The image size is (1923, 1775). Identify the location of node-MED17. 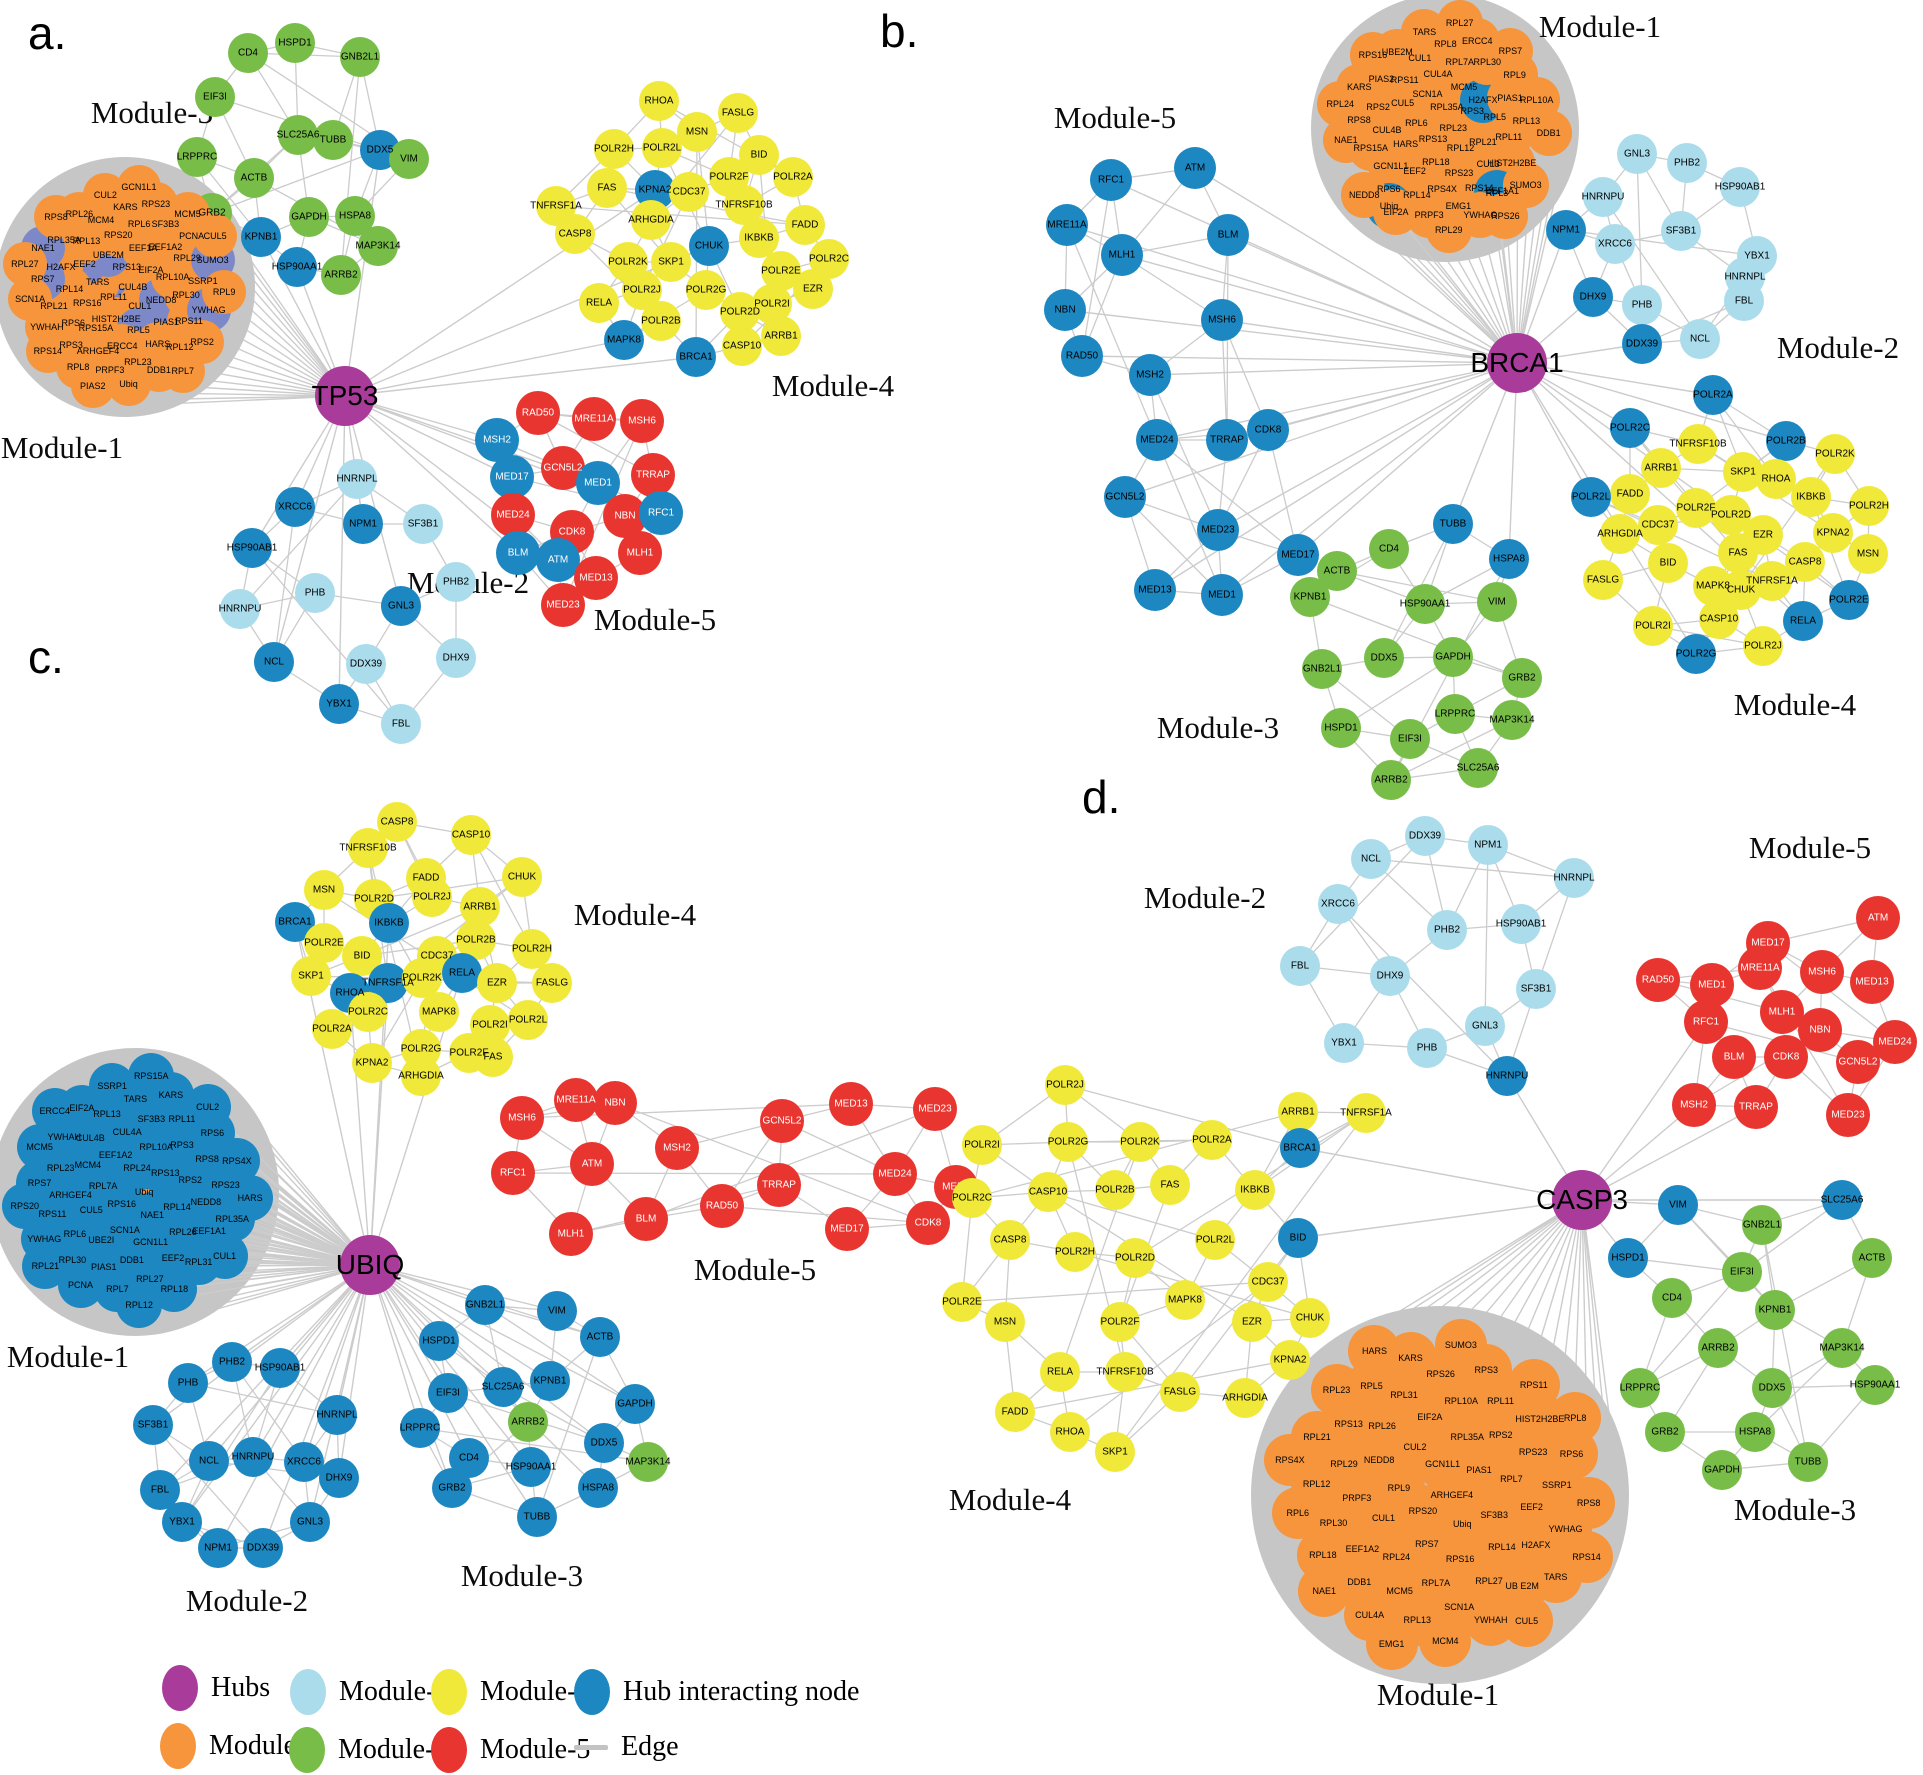
(1298, 555).